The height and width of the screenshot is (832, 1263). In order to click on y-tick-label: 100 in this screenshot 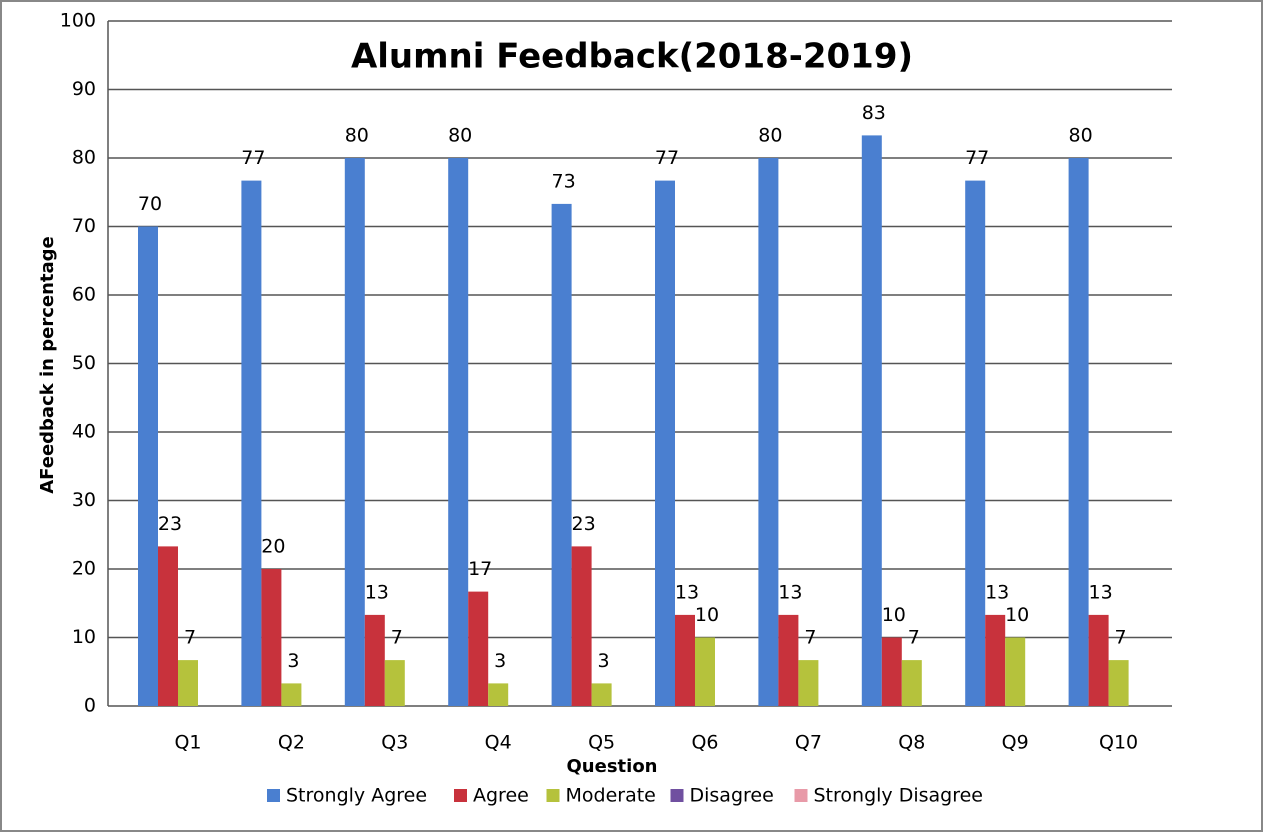, I will do `click(78, 21)`.